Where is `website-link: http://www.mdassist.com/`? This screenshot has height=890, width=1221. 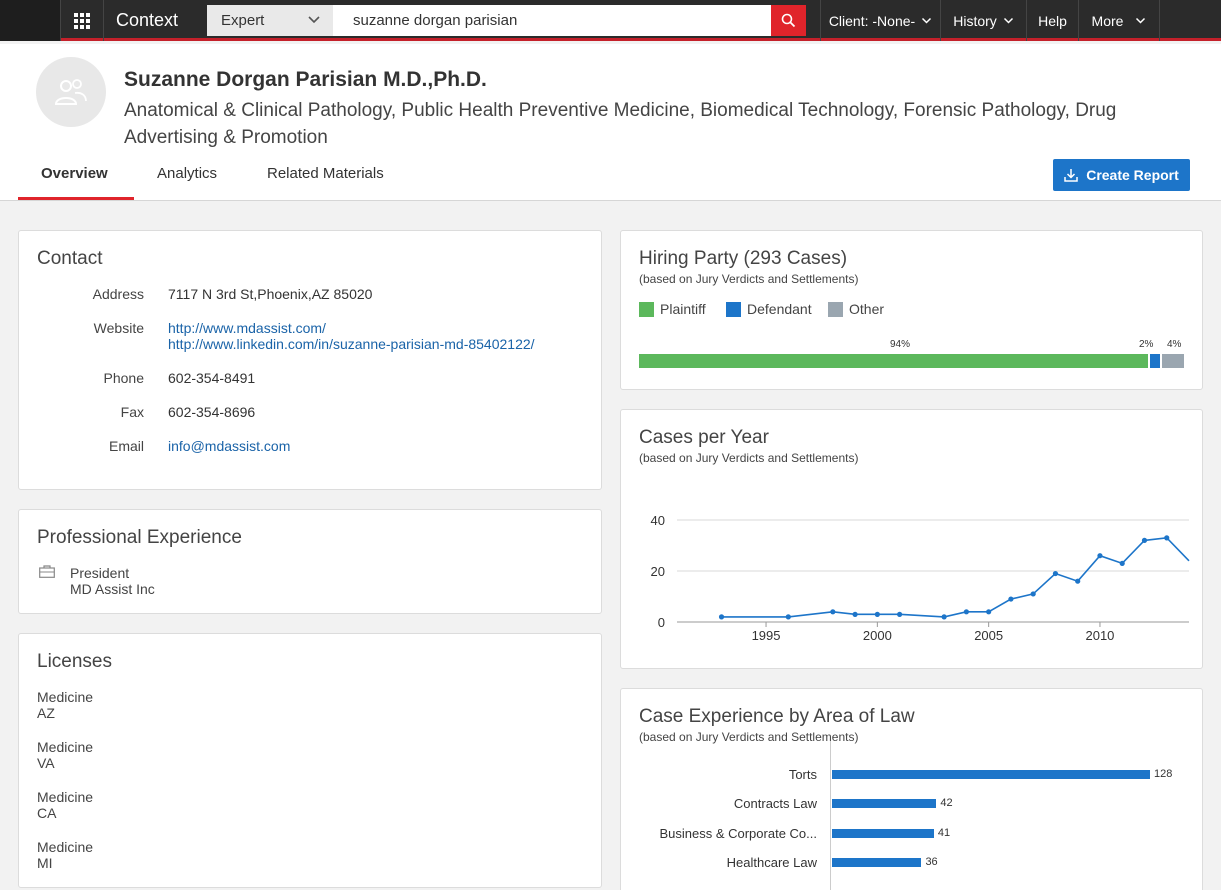
website-link: http://www.mdassist.com/ is located at coordinates (247, 328).